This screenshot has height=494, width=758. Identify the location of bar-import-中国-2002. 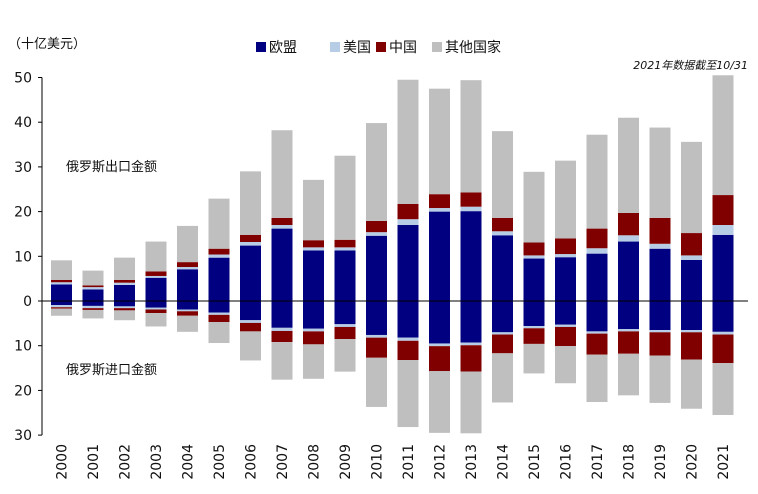
(124, 309).